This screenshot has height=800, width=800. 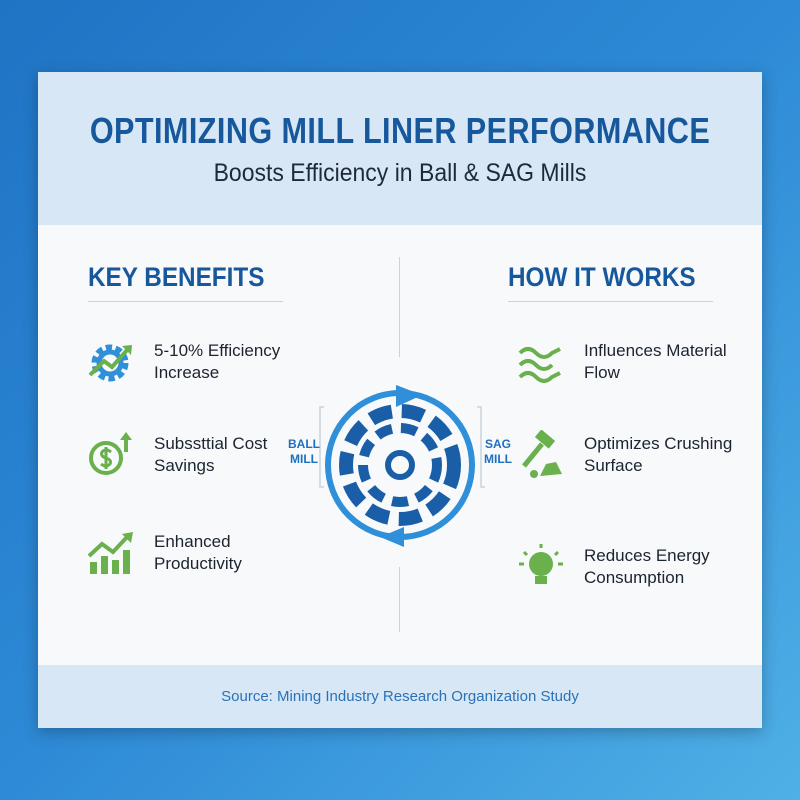 What do you see at coordinates (192, 541) in the screenshot?
I see `benefit-label: Enhanced` at bounding box center [192, 541].